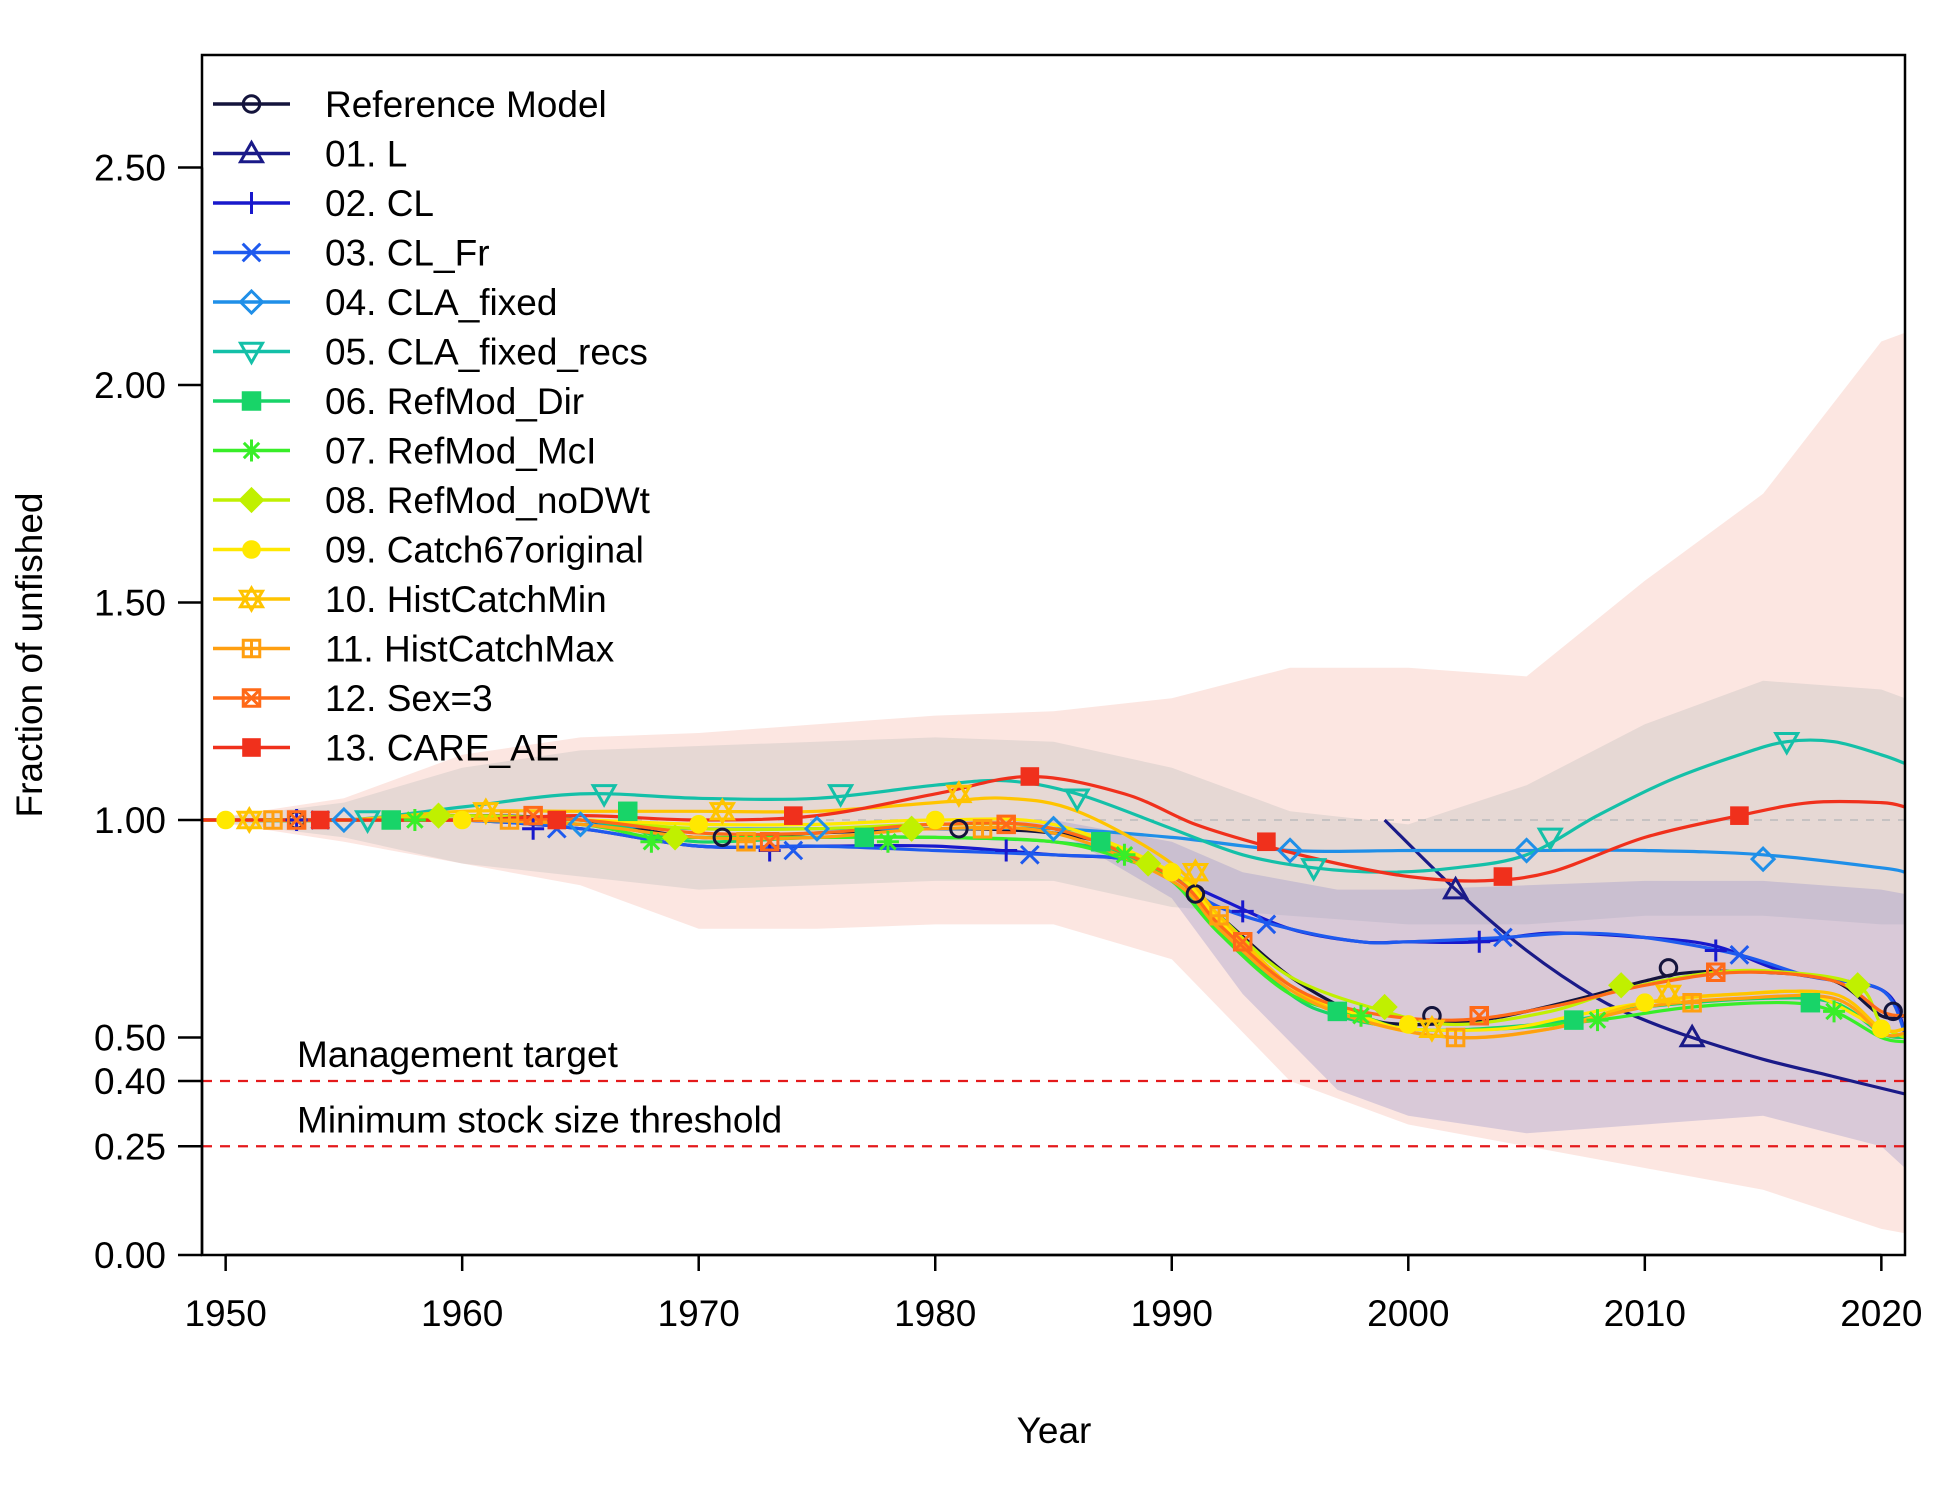 The width and height of the screenshot is (1950, 1500). What do you see at coordinates (1574, 1020) in the screenshot?
I see `series-7-marker` at bounding box center [1574, 1020].